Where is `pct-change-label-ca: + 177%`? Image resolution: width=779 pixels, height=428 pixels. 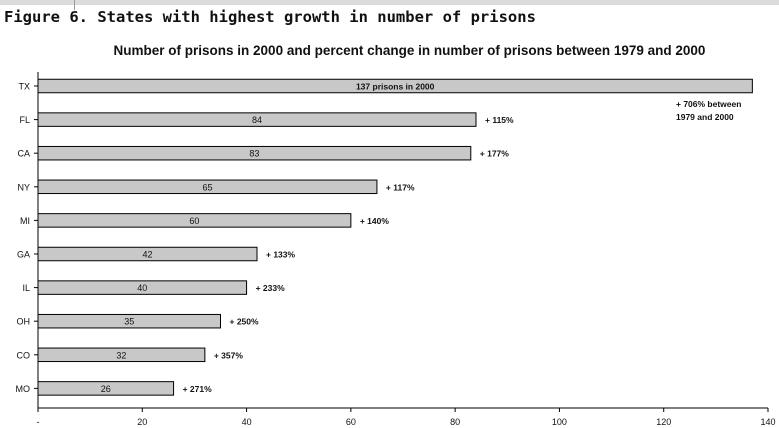 pct-change-label-ca: + 177% is located at coordinates (495, 154).